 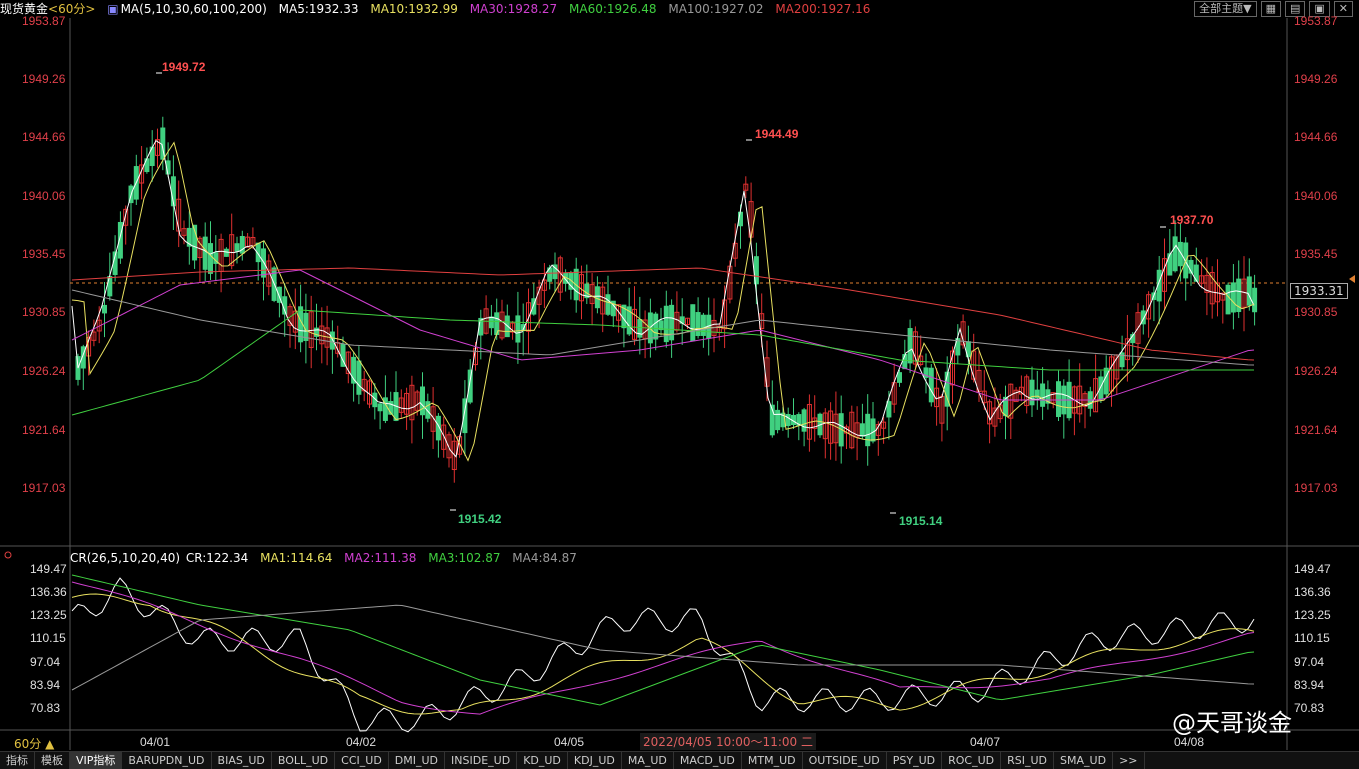 What do you see at coordinates (72, 9) in the screenshot?
I see `period-label: <60分>` at bounding box center [72, 9].